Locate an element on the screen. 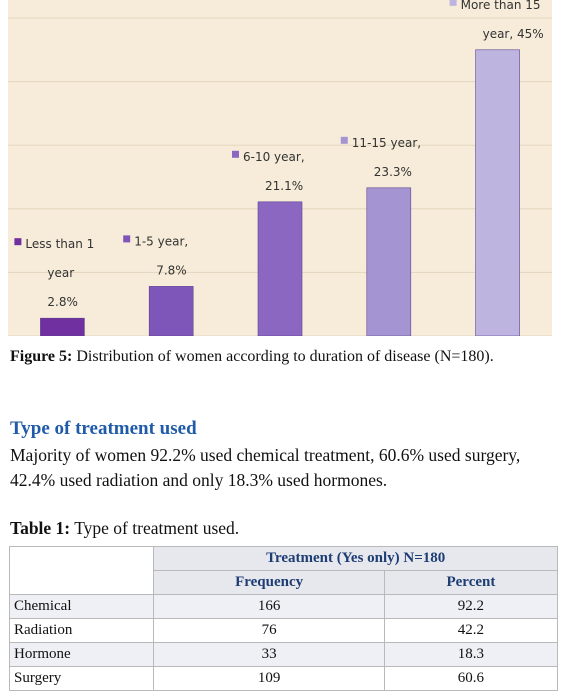  row-frequency: 33 is located at coordinates (269, 654).